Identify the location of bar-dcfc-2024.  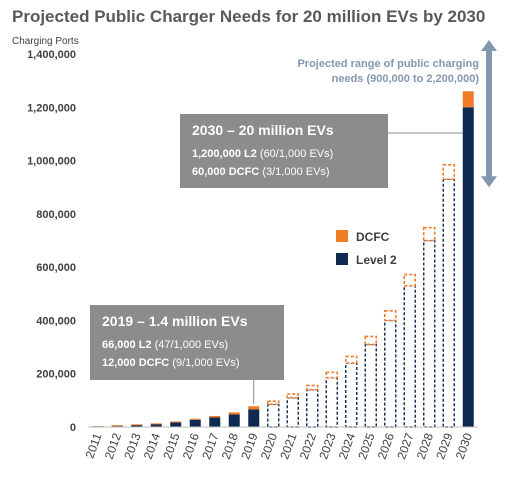
(351, 359).